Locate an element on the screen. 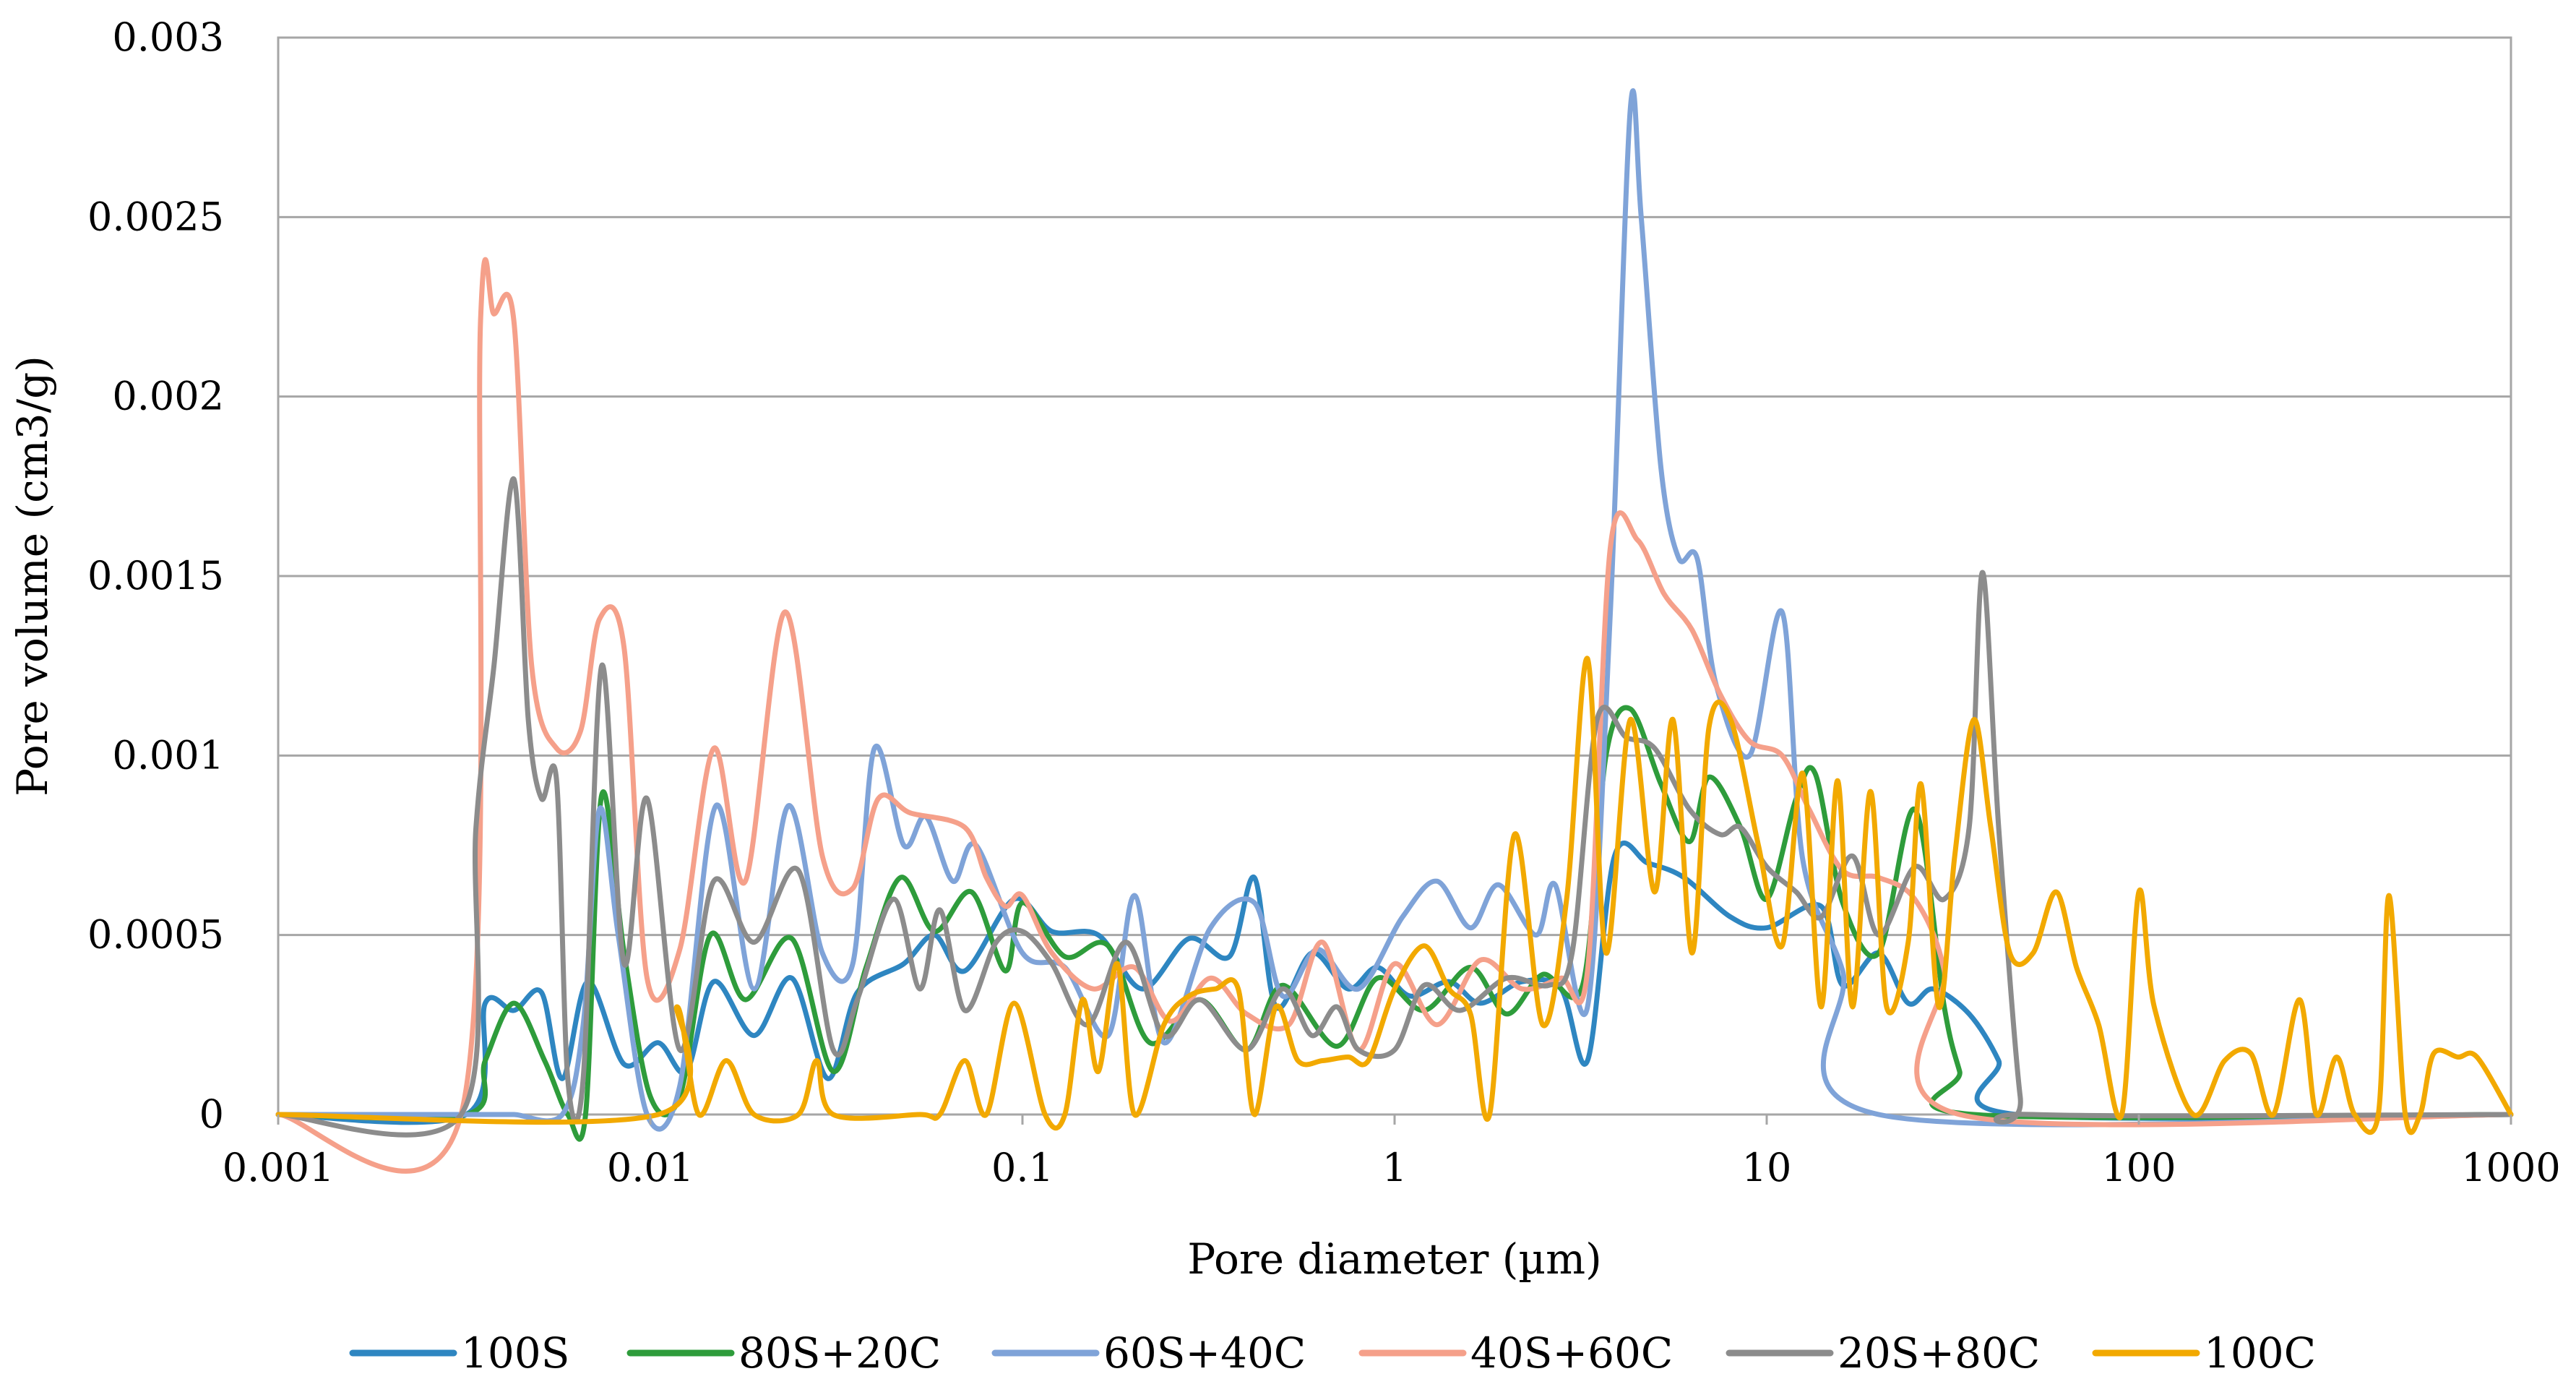 This screenshot has height=1400, width=2576. x-tick-label: 1 is located at coordinates (1394, 1167).